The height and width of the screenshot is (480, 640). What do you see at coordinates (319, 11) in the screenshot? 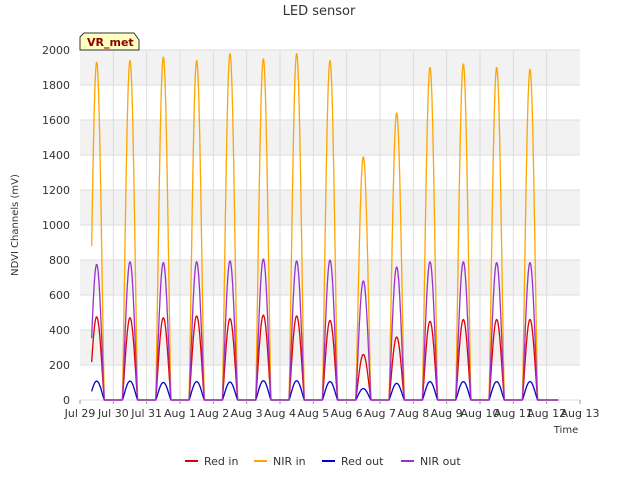
I see `chart-title: LED sensor` at bounding box center [319, 11].